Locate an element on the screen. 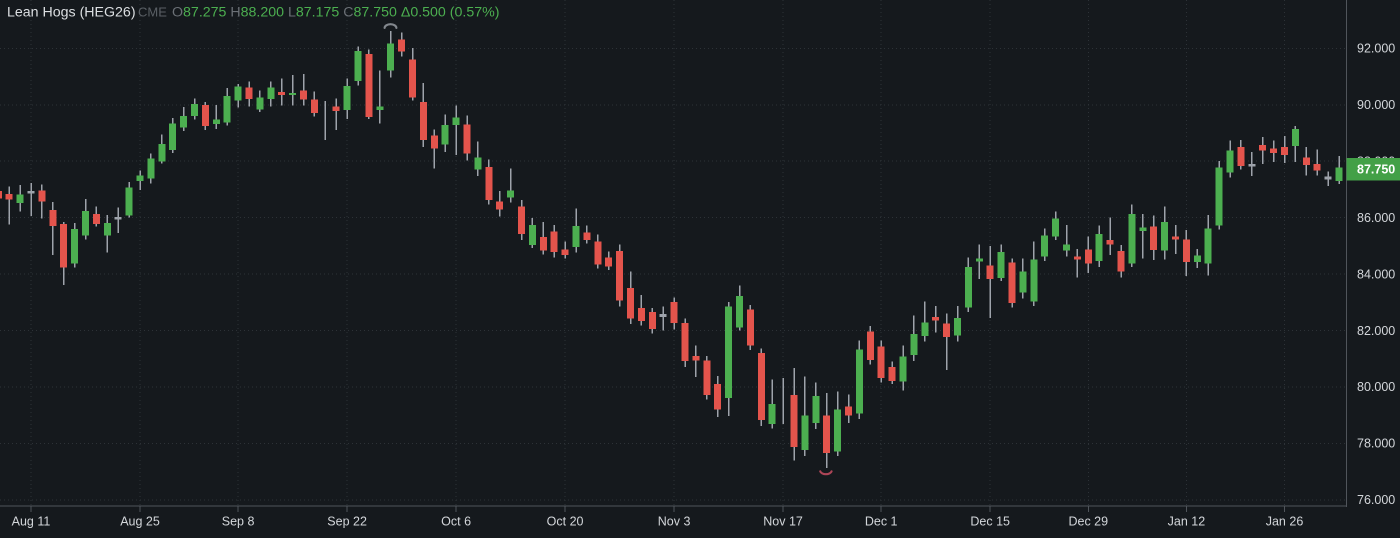  svg-text: Jan 26 is located at coordinates (1285, 522).